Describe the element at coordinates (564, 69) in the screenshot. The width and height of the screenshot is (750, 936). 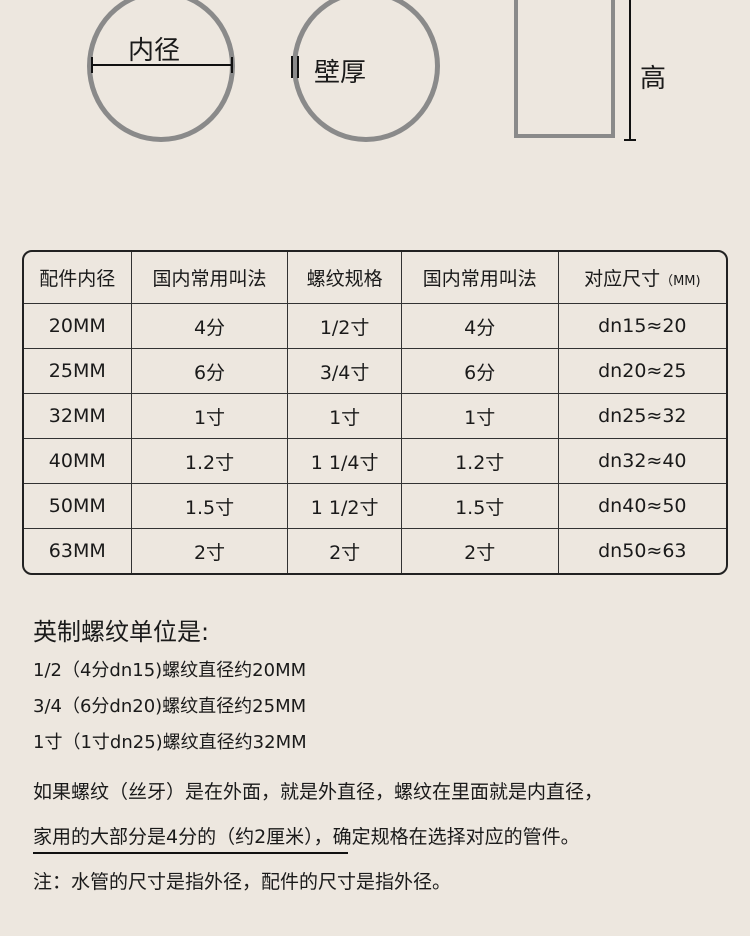
I see `height-rectangle` at that location.